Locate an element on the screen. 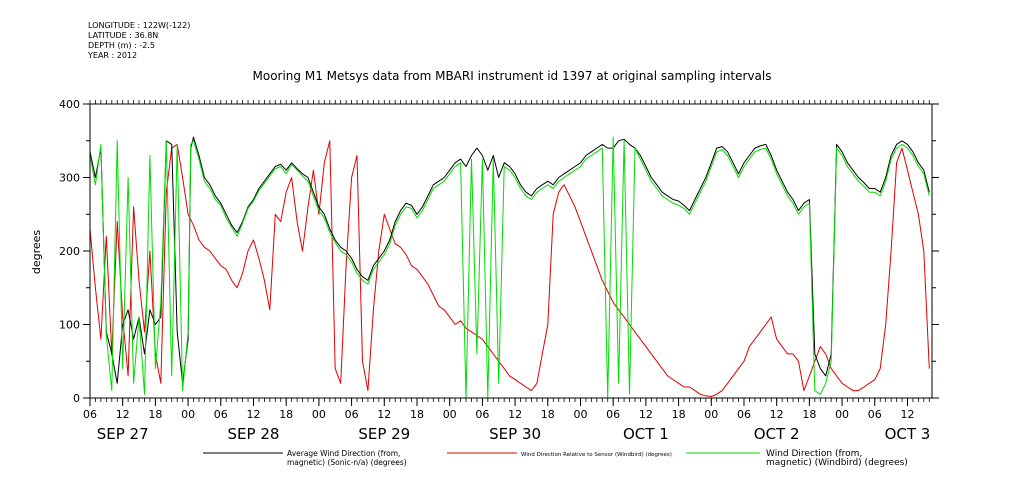  legend-label-2: magnetic) (Windbird) (degrees) is located at coordinates (837, 463).